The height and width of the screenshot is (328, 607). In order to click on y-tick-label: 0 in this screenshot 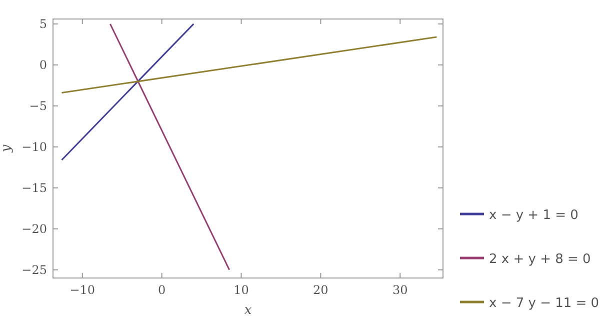, I will do `click(43, 65)`.